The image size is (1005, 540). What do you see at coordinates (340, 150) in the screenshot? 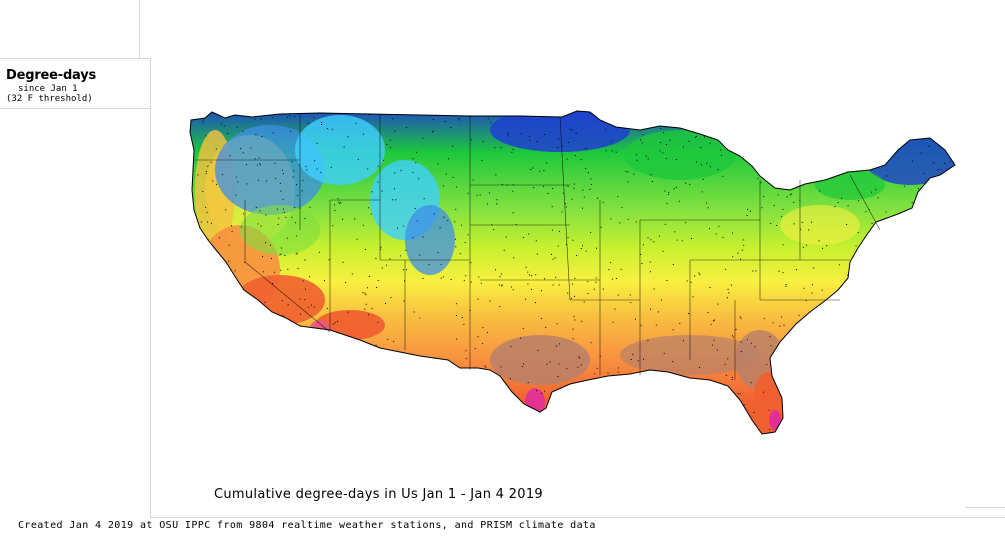
I see `montana-rockies-cold` at bounding box center [340, 150].